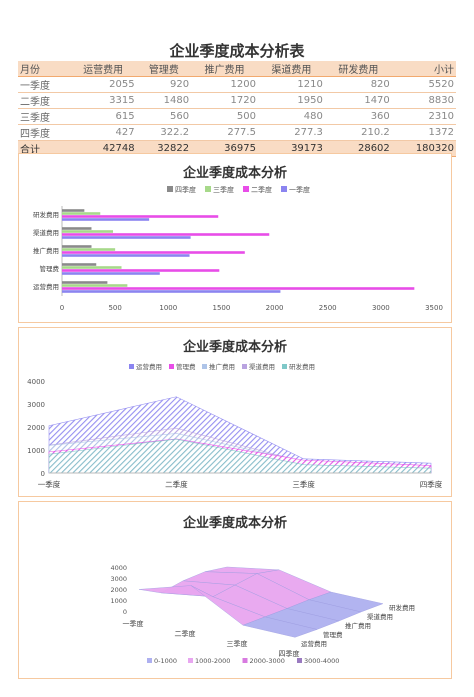 The image size is (474, 697). Describe the element at coordinates (358, 84) in the screenshot. I see `table-cell: 820` at that location.